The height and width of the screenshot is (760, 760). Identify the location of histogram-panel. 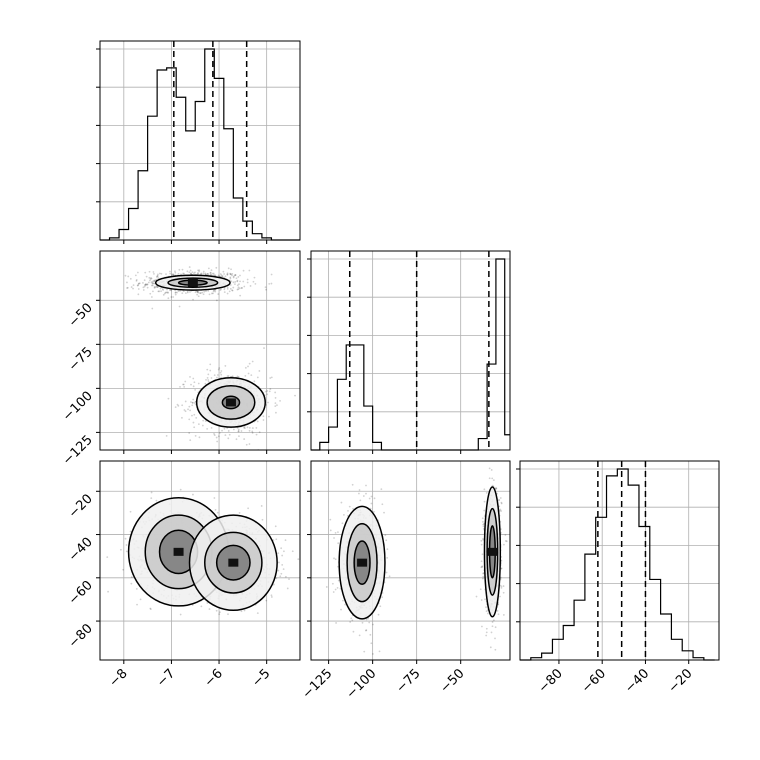
(198, 142).